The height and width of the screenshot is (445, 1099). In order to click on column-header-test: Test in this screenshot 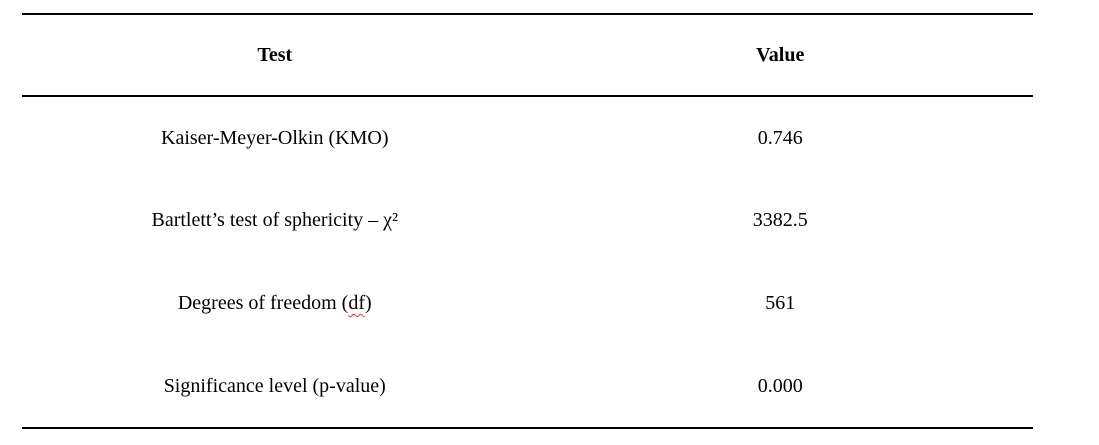, I will do `click(275, 54)`.